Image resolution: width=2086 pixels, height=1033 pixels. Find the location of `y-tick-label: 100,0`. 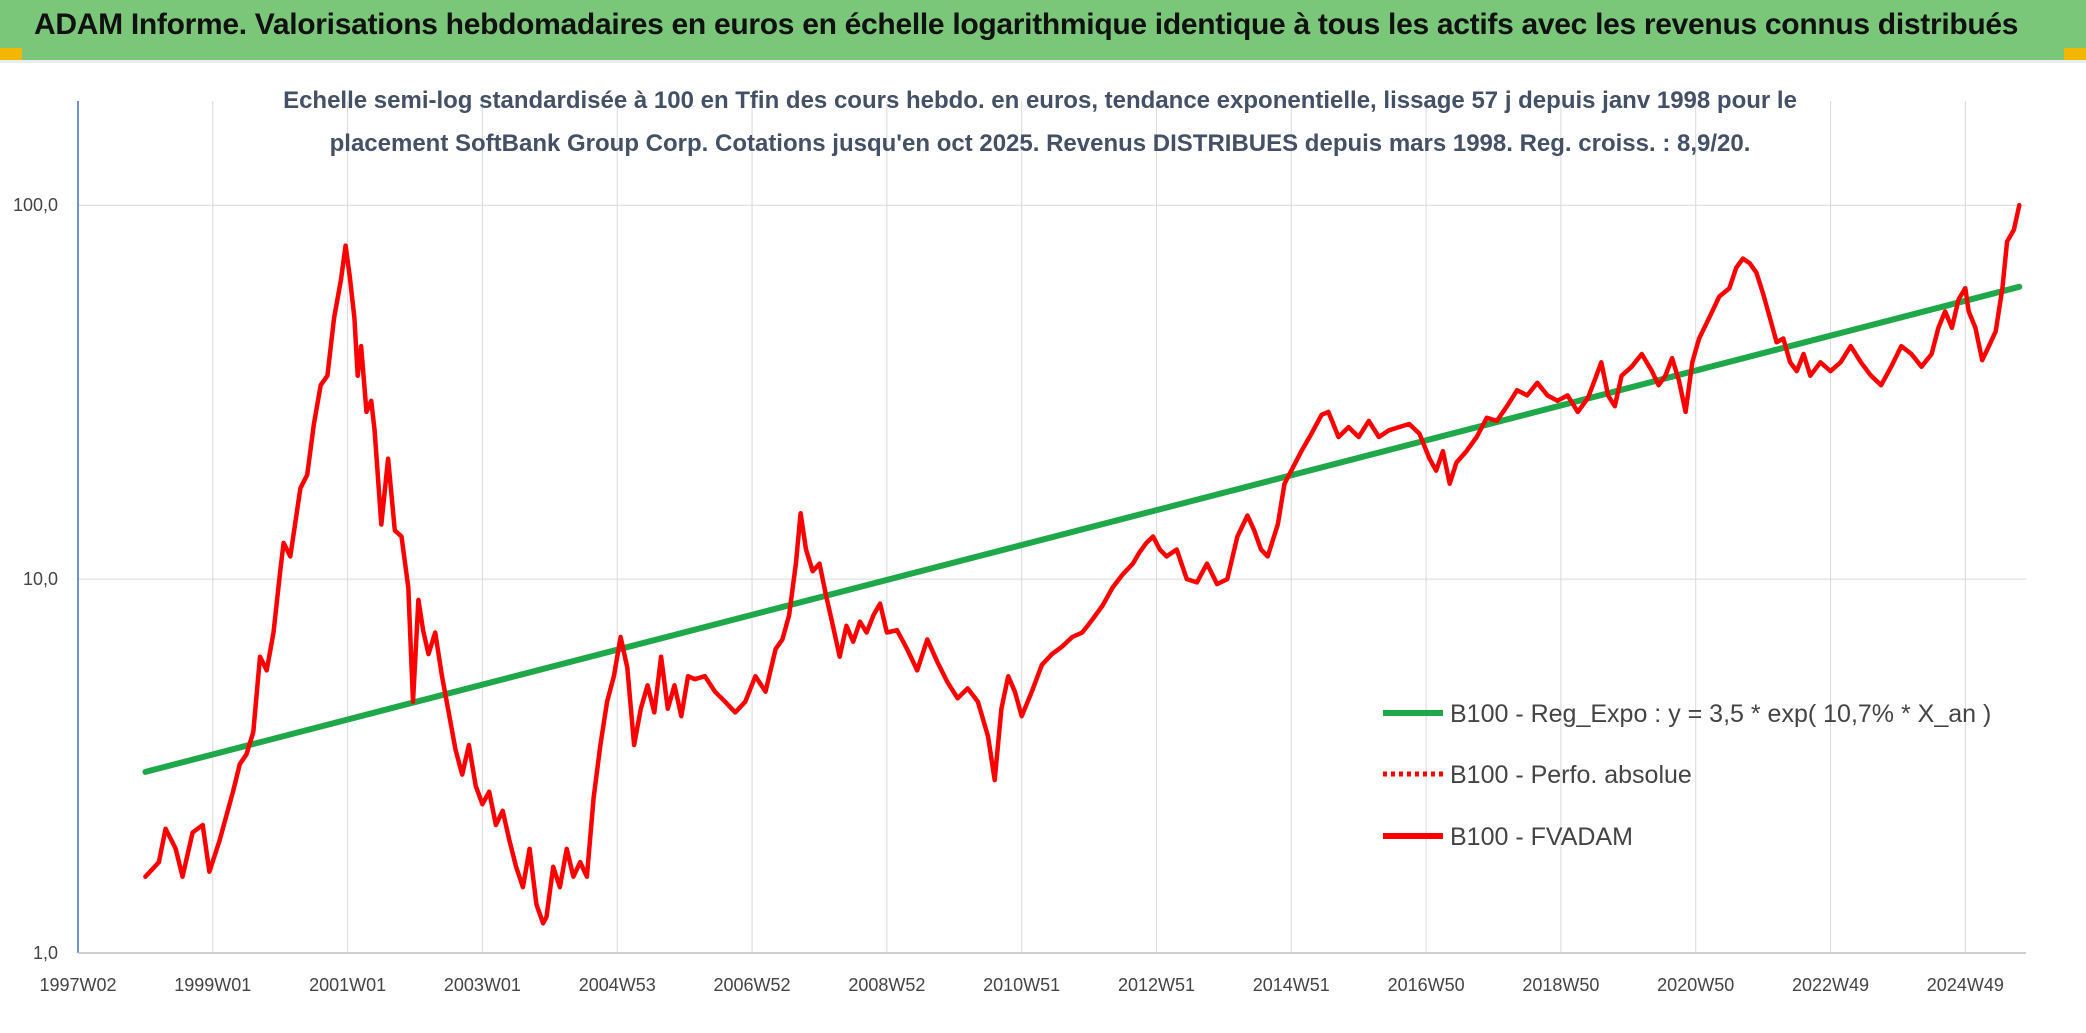

y-tick-label: 100,0 is located at coordinates (35, 205).